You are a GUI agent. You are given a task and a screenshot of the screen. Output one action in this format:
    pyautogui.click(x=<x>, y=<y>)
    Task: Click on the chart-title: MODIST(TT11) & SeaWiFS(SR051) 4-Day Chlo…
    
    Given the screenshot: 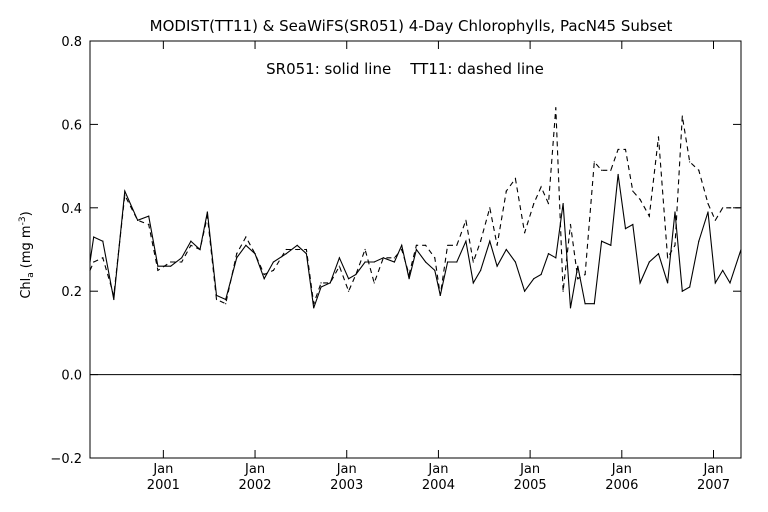 What is the action you would take?
    pyautogui.click(x=411, y=26)
    